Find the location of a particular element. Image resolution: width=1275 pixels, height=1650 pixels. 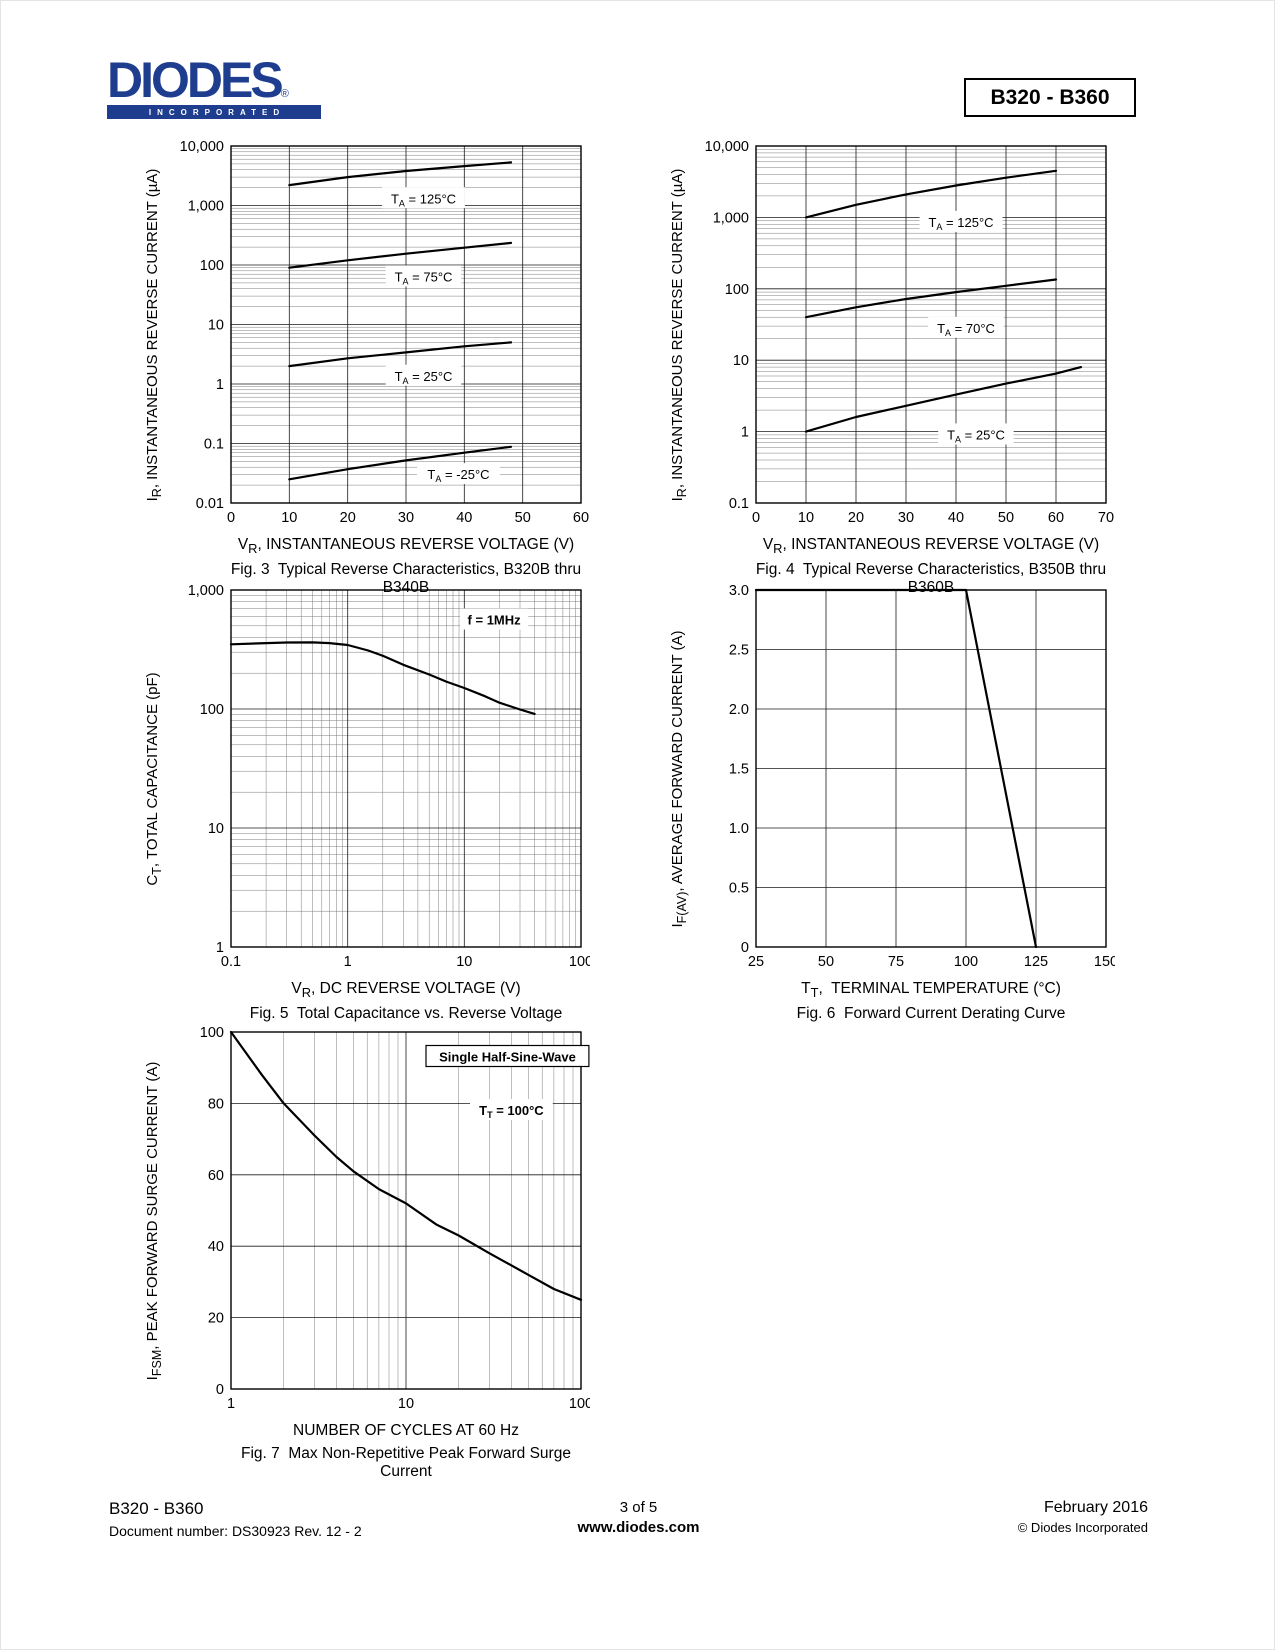

fig3-y-axis-label: IR, INSTANTANEOUS REVERSE CURRENT (µA) is located at coordinates (154, 335).